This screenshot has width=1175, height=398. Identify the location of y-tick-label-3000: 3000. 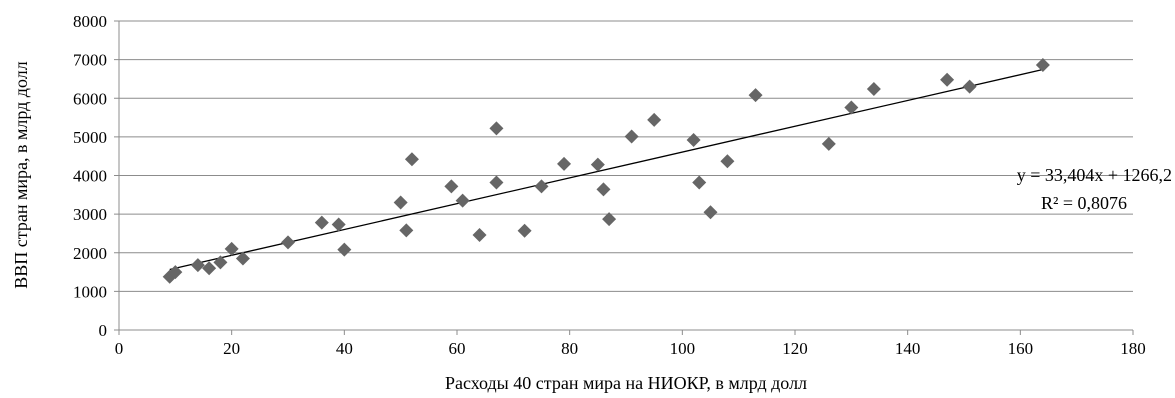
(90, 214).